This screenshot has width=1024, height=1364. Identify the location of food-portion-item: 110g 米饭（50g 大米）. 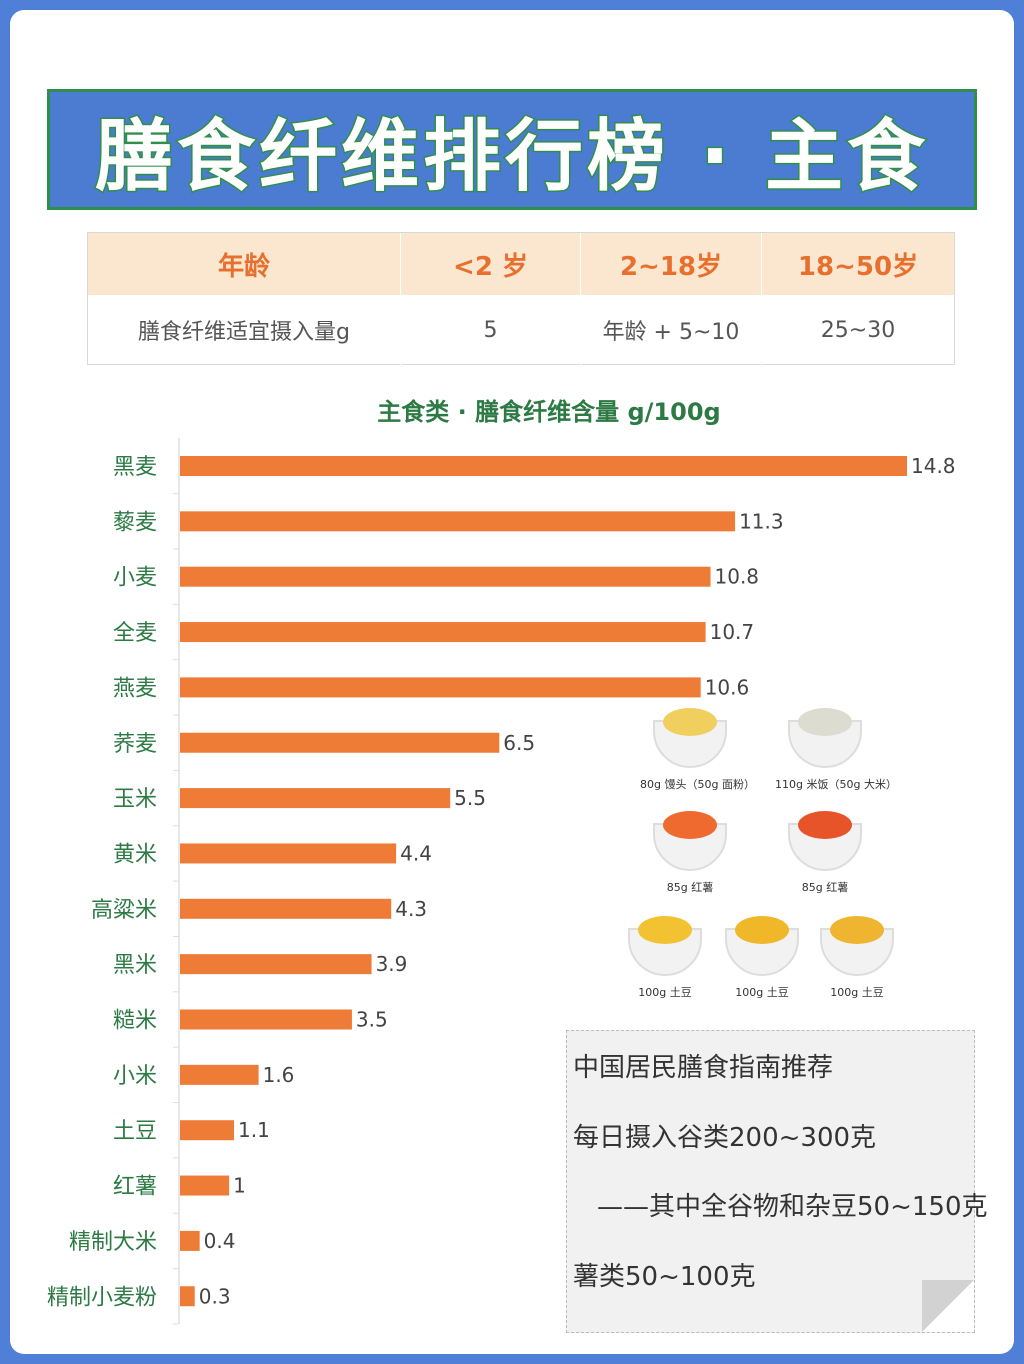
(836, 750).